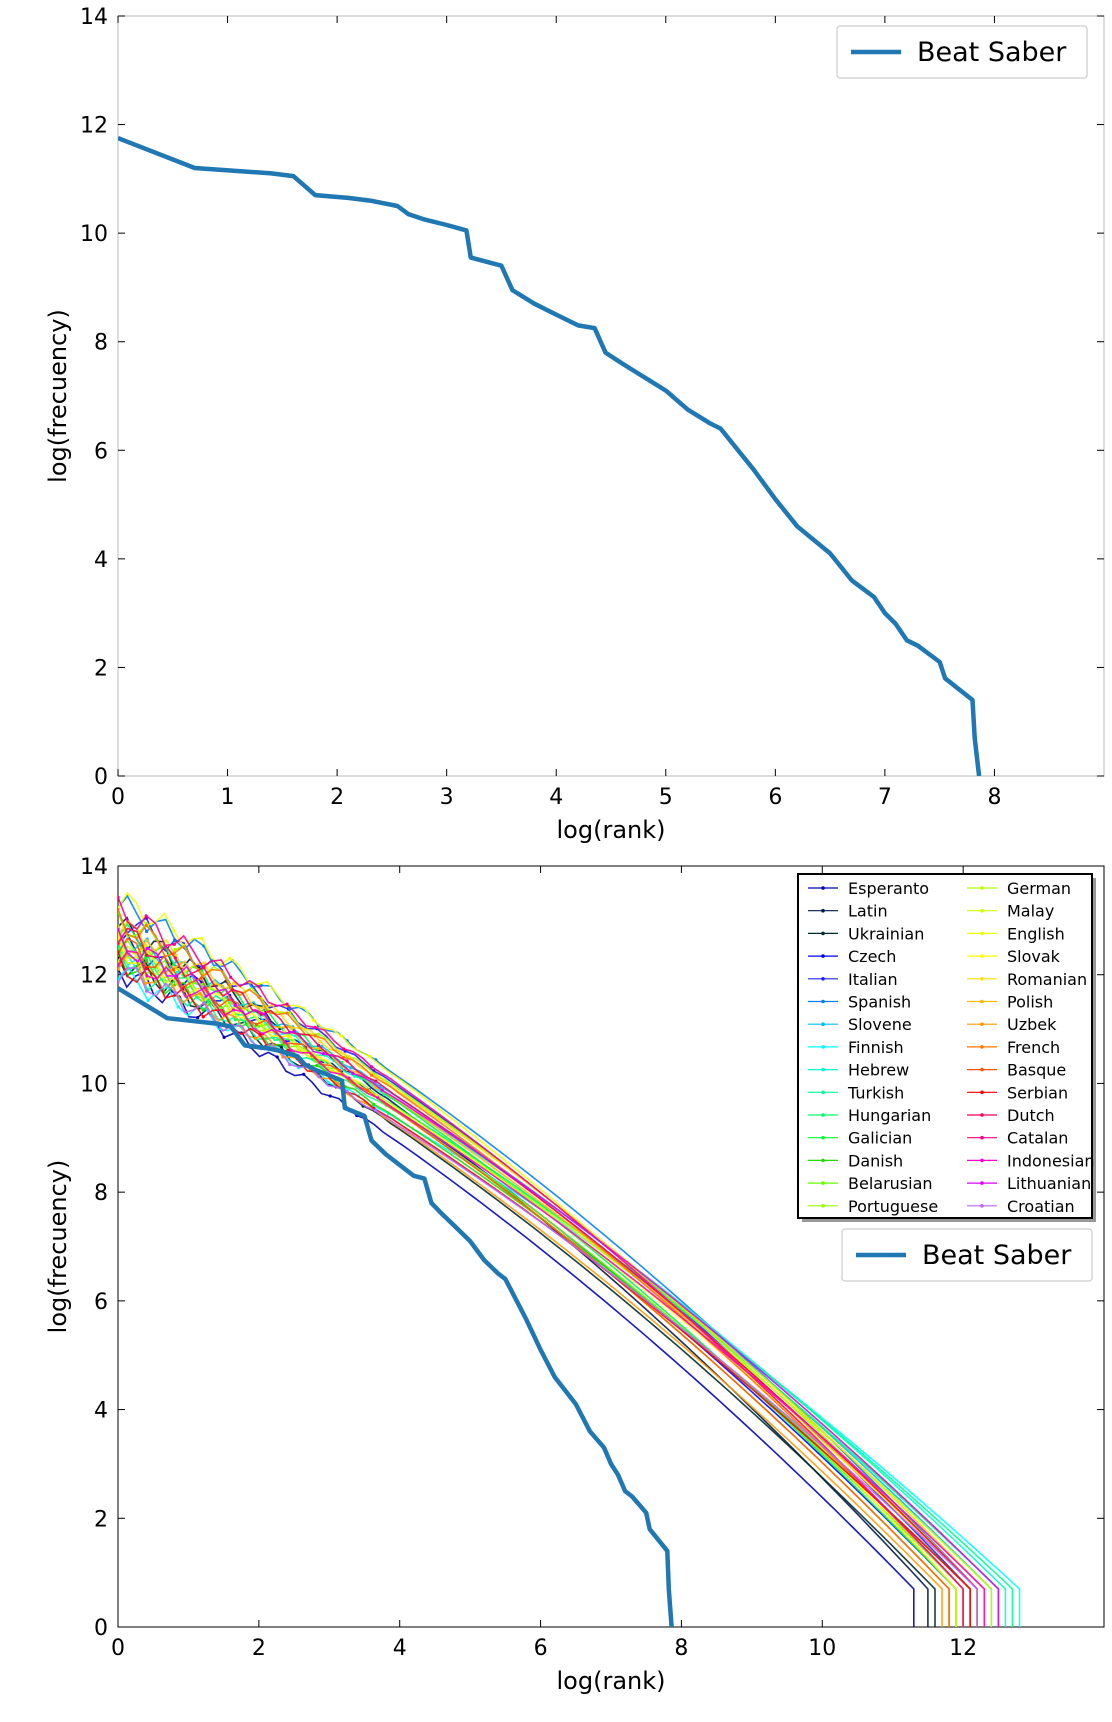 Image resolution: width=1112 pixels, height=1722 pixels. I want to click on x-tick-label: 2, so click(259, 1648).